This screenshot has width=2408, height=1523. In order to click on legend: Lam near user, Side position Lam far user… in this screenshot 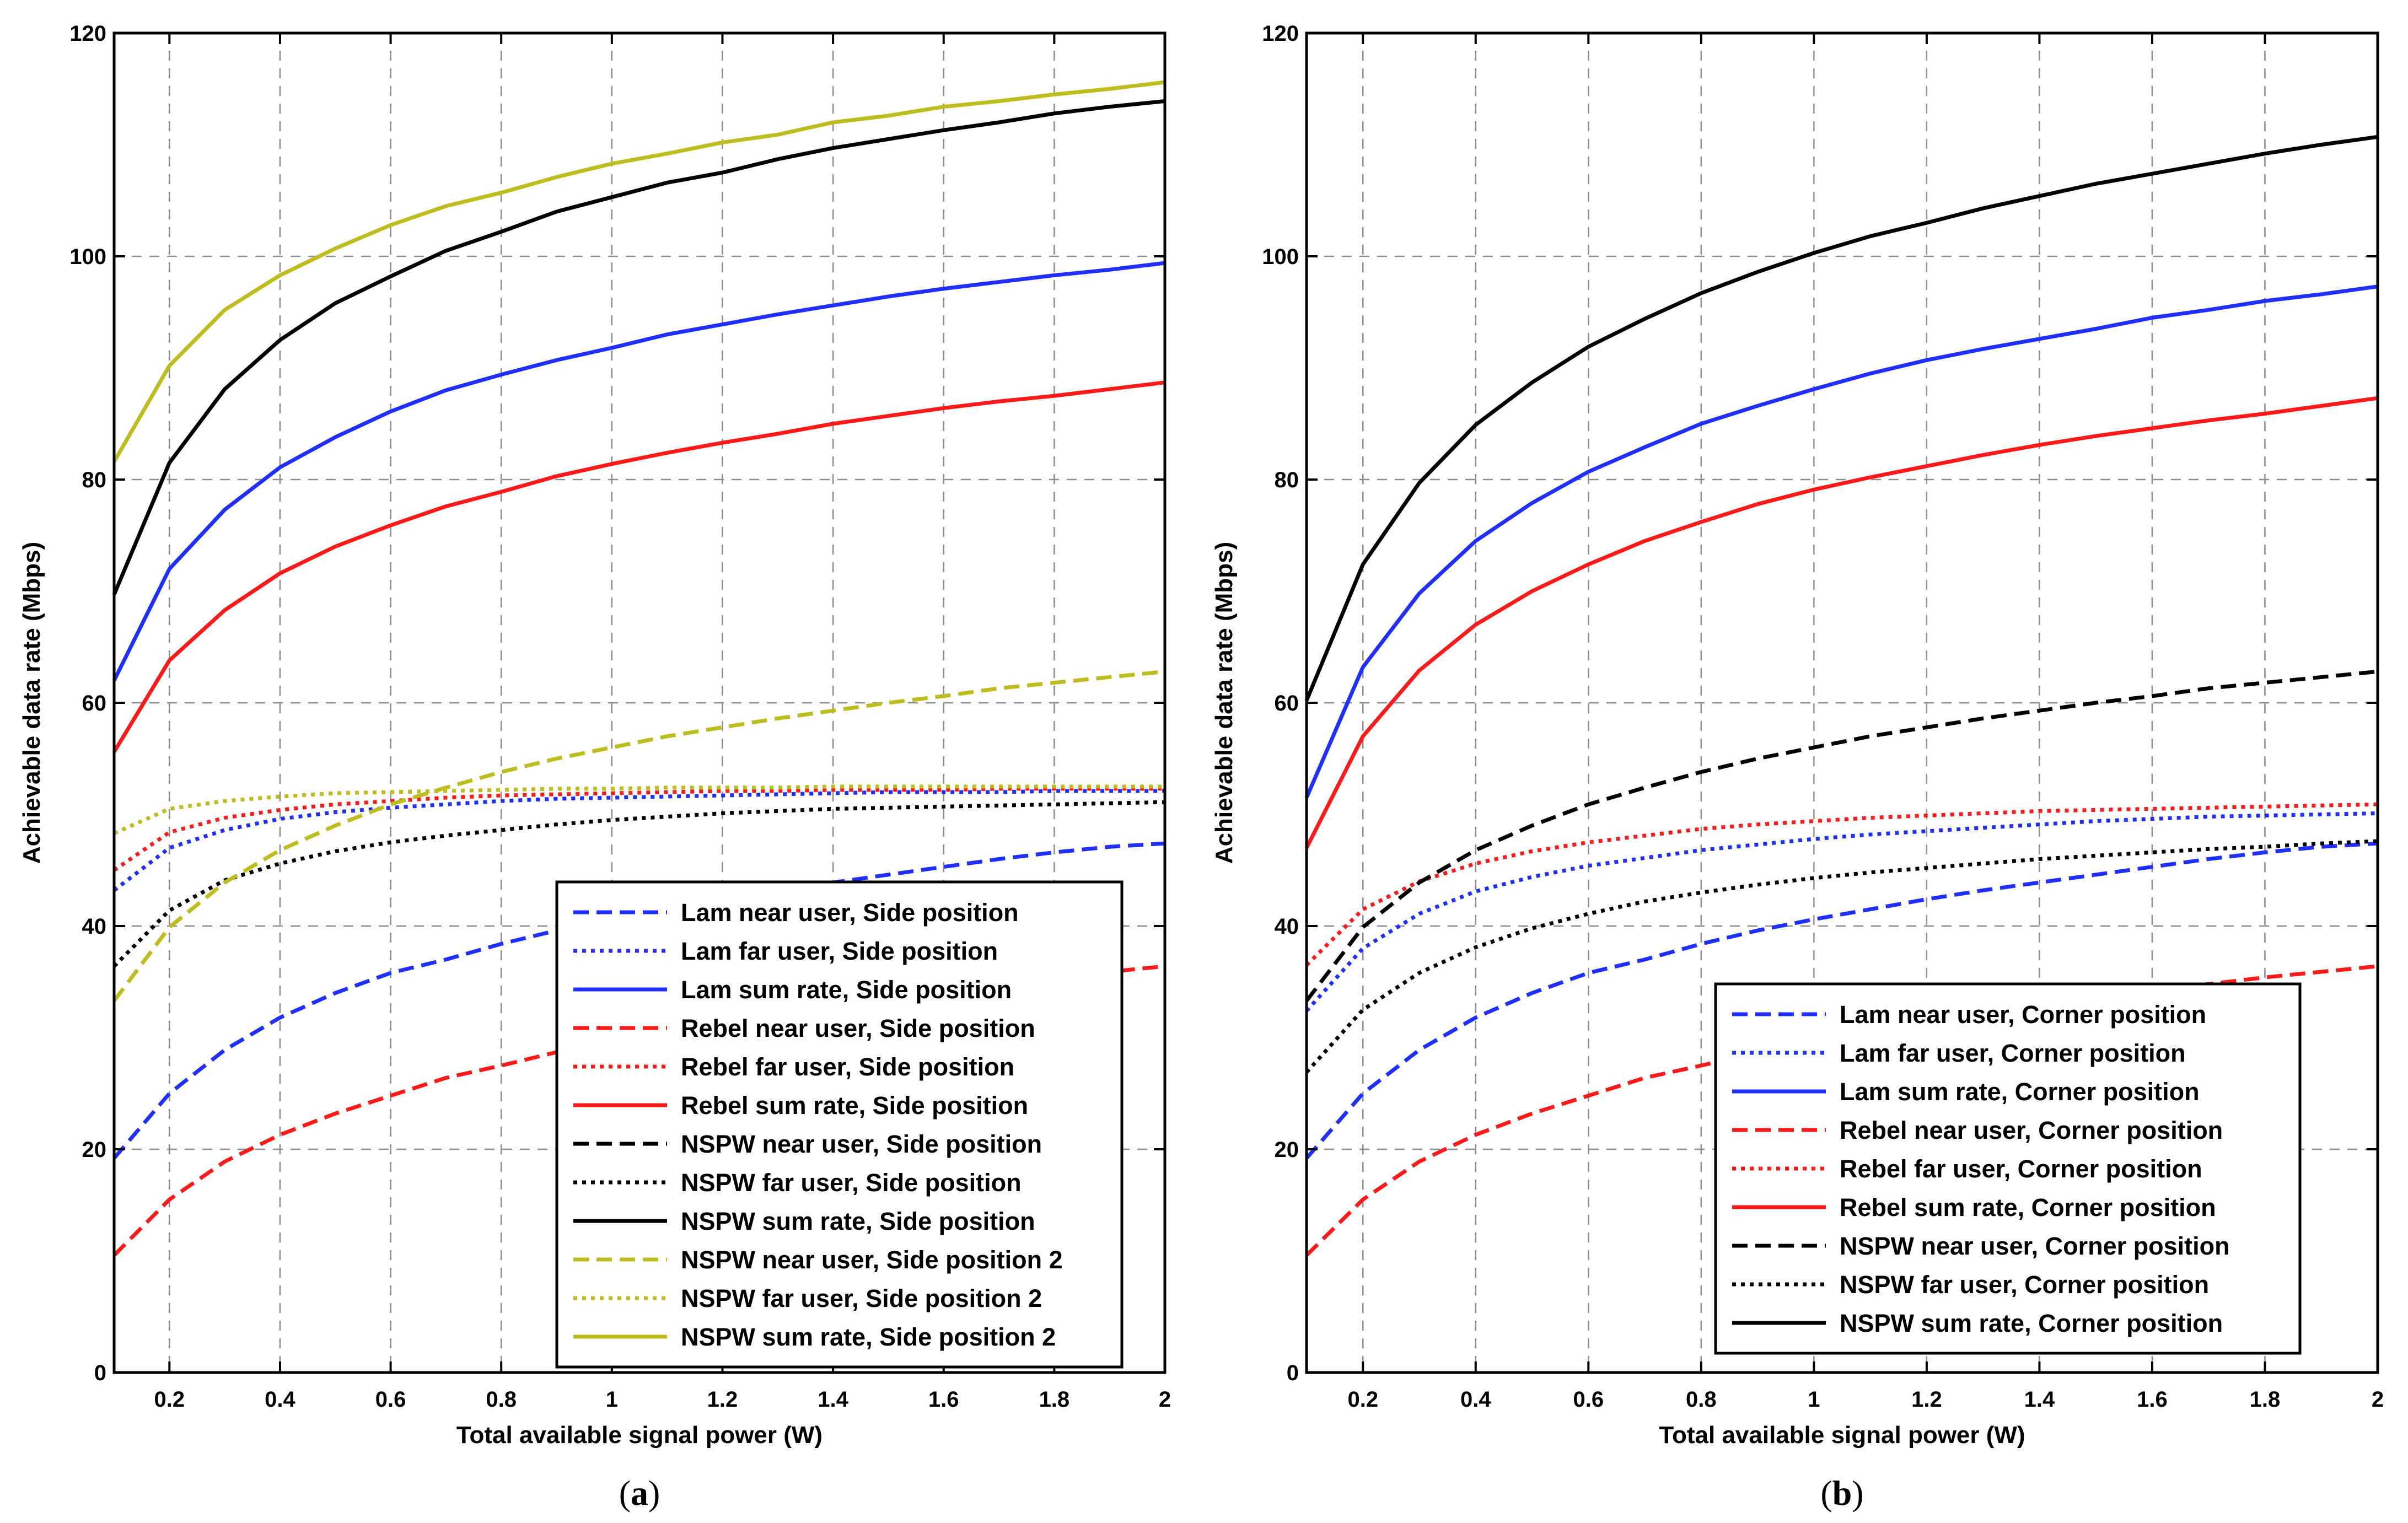, I will do `click(839, 1124)`.